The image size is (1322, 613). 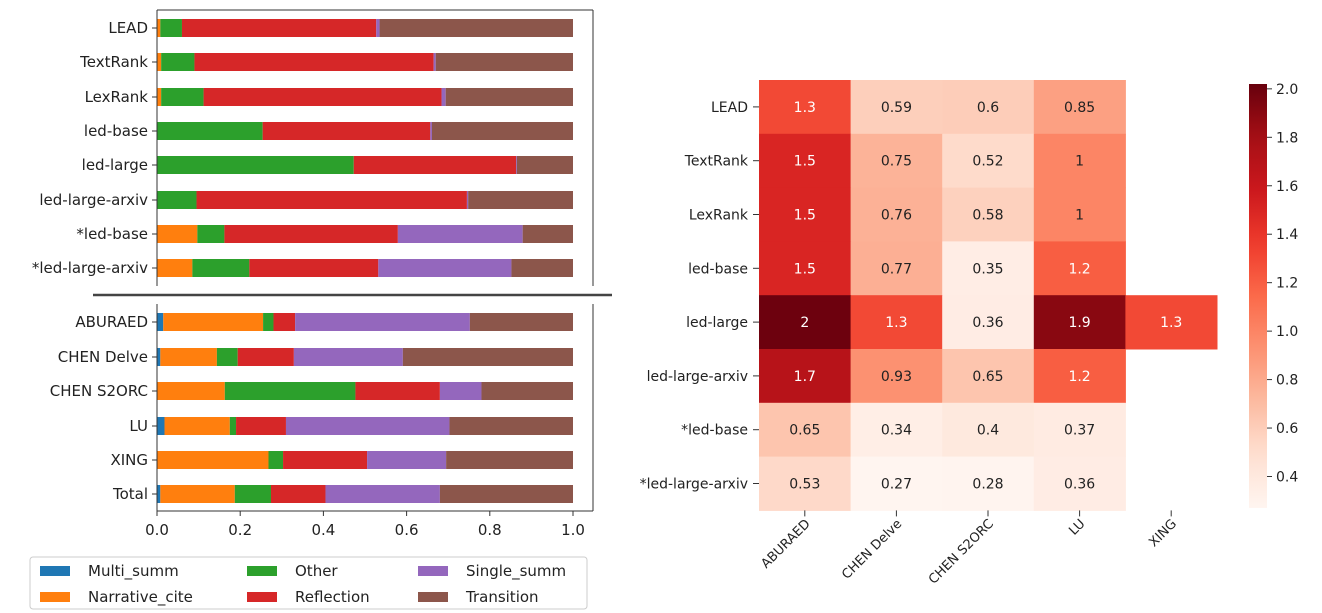 I want to click on legend-label-reflection: Reflection, so click(x=332, y=597).